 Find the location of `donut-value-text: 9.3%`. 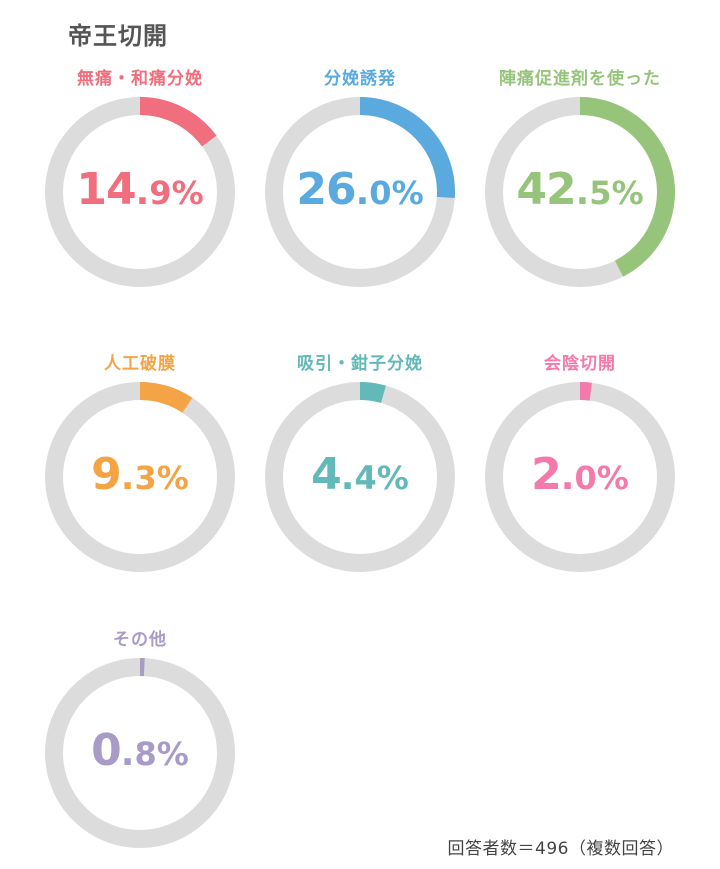

donut-value-text: 9.3% is located at coordinates (140, 475).